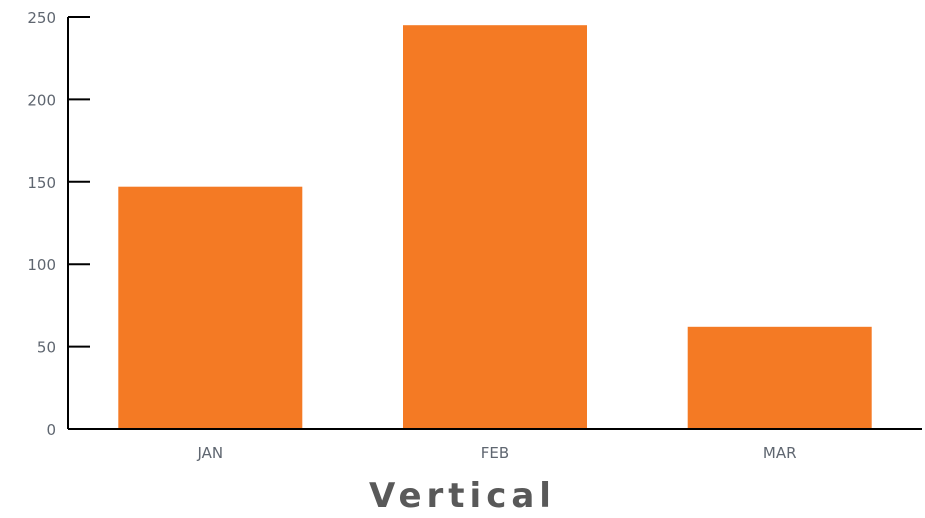 The height and width of the screenshot is (518, 925). Describe the element at coordinates (41, 100) in the screenshot. I see `y-tick-label-200: 200` at that location.